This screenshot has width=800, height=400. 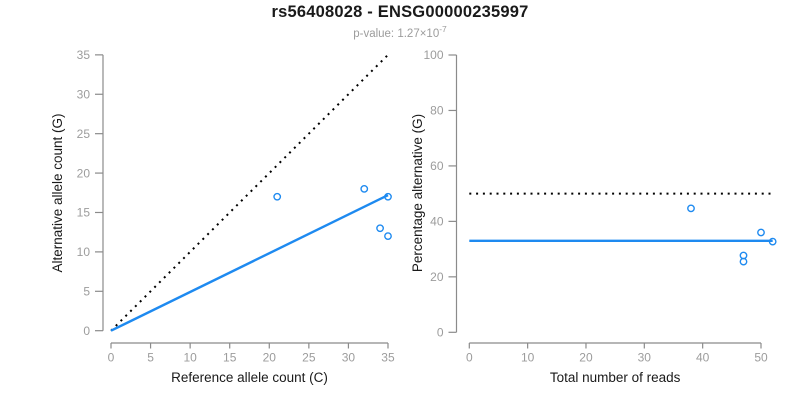 What do you see at coordinates (615, 377) in the screenshot?
I see `x-axis-title: Total number of reads` at bounding box center [615, 377].